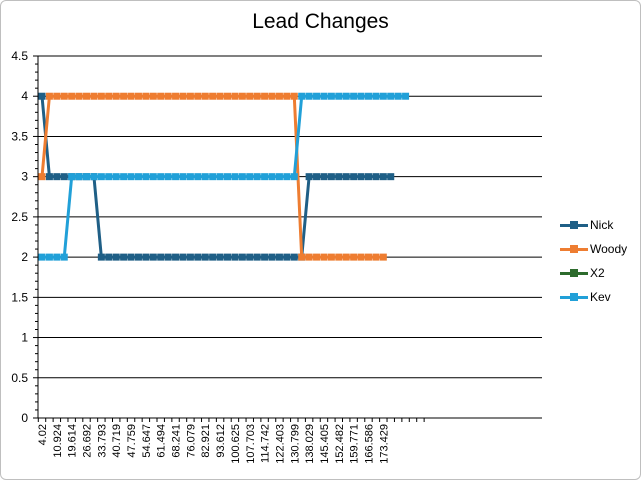 Image resolution: width=641 pixels, height=480 pixels. I want to click on y-tick-label: 3.5, so click(19, 136).